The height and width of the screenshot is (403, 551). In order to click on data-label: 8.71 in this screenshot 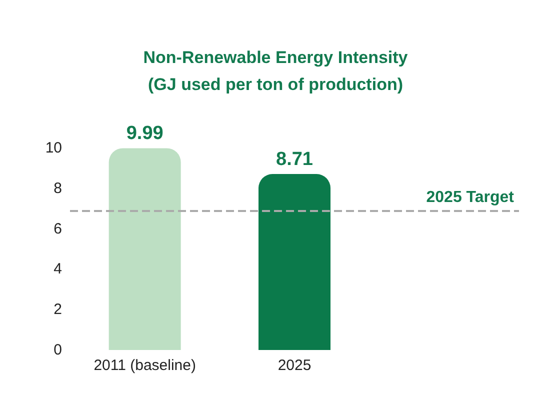, I will do `click(295, 159)`.